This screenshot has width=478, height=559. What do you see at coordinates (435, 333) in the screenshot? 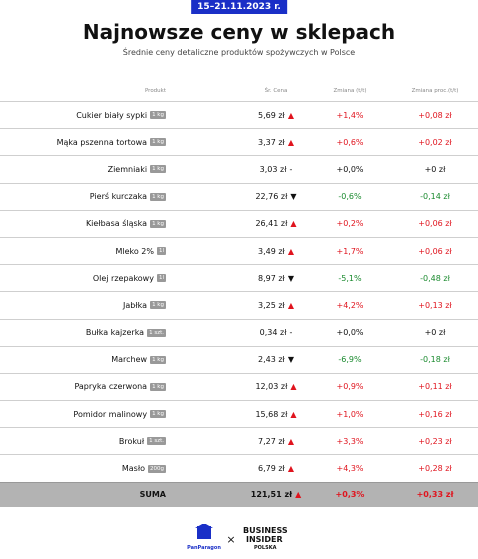
I see `abs-change: +0 zł` at bounding box center [435, 333].